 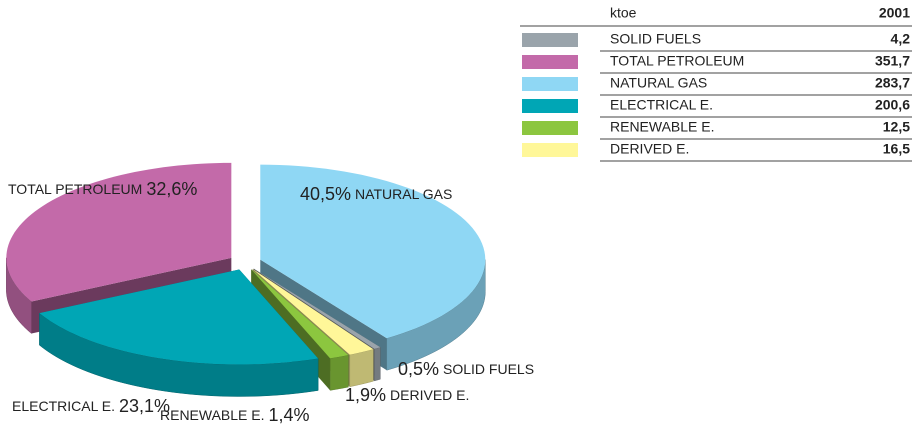 I want to click on slice-label-name: SOLID FUELS, so click(x=488, y=369).